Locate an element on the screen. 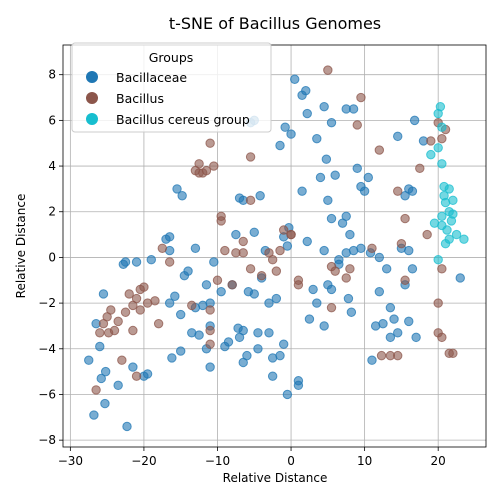 Image resolution: width=500 pixels, height=500 pixels. x-tick-label: −10 is located at coordinates (217, 461).